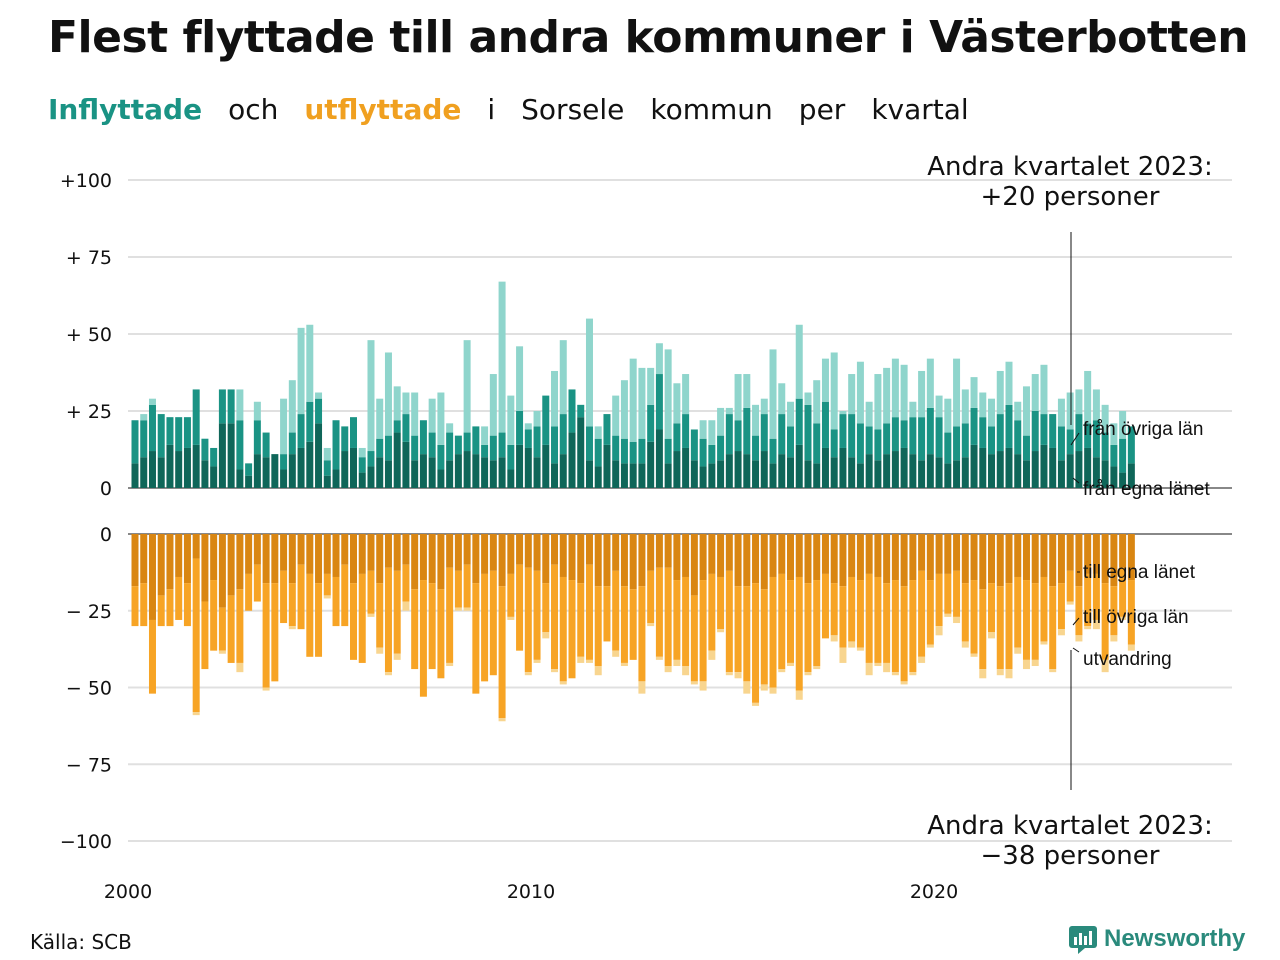 This screenshot has width=1280, height=960. What do you see at coordinates (253, 109) in the screenshot?
I see `subtitle-and-word: och` at bounding box center [253, 109].